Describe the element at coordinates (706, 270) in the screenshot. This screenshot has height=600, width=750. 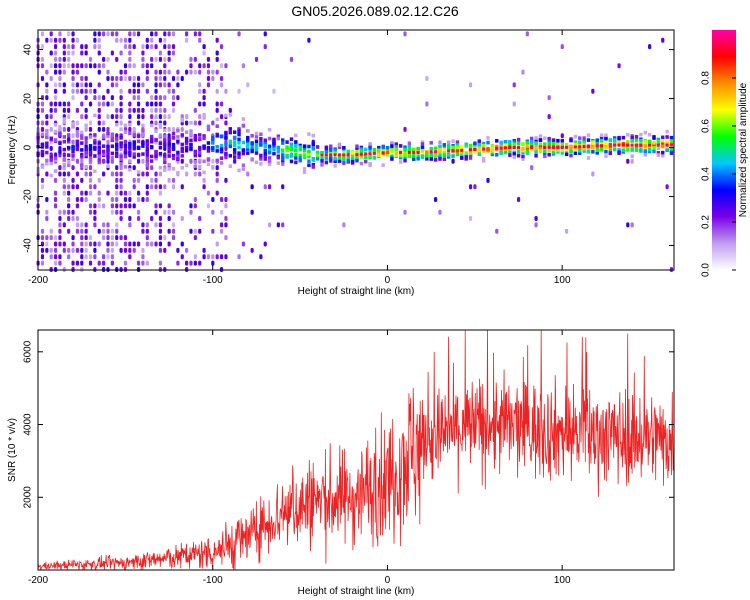
I see `colorbar-tick-label: 0.0` at that location.